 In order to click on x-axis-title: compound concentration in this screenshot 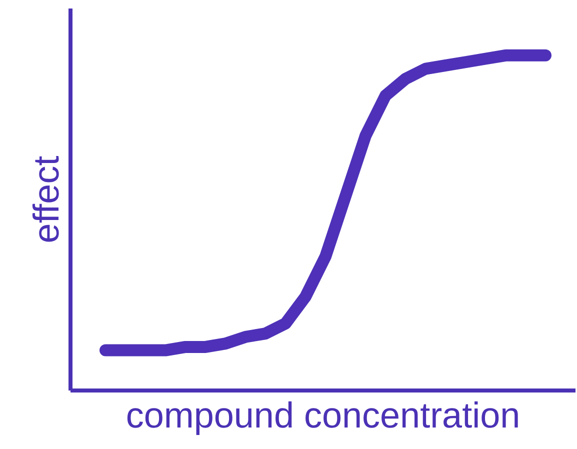, I will do `click(323, 415)`.